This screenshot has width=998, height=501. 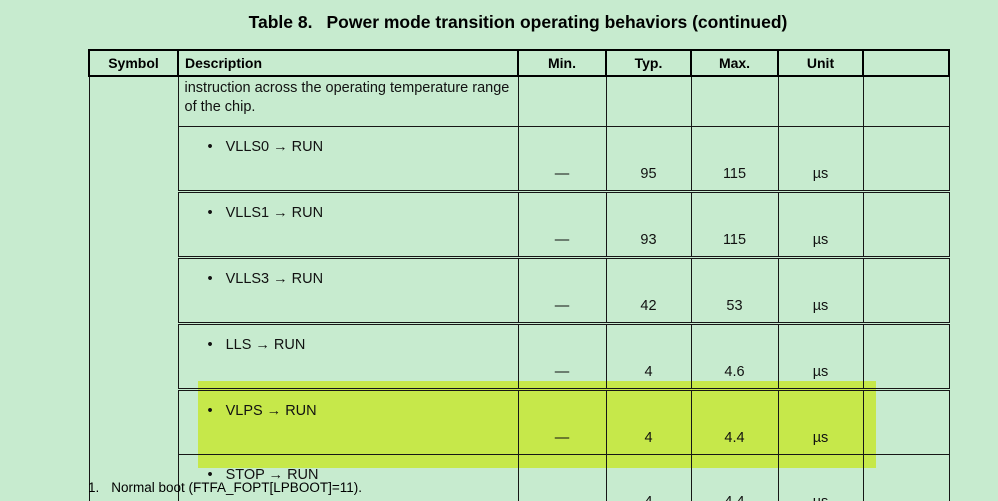 What do you see at coordinates (274, 147) in the screenshot?
I see `transition-label: VLLS0 → RUN` at bounding box center [274, 147].